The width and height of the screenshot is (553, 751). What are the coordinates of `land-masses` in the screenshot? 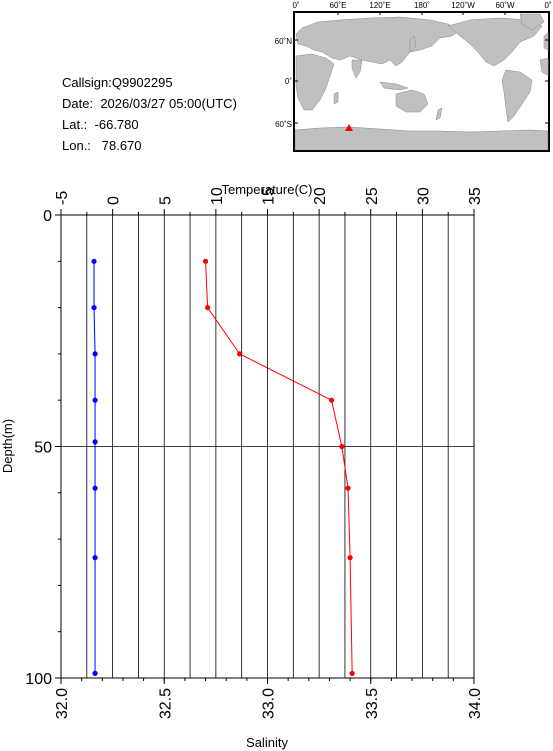 It's located at (422, 82).